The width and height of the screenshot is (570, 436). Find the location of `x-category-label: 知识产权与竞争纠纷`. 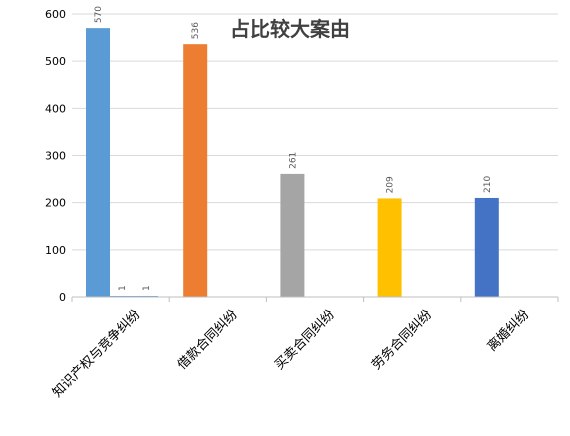

x-category-label: 知识产权与竞争纠纷 is located at coordinates (96, 354).